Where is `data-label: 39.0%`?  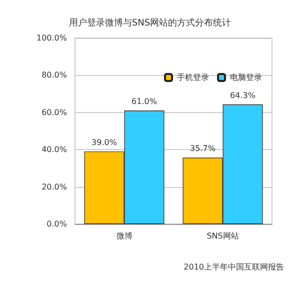
data-label: 39.0% is located at coordinates (105, 142).